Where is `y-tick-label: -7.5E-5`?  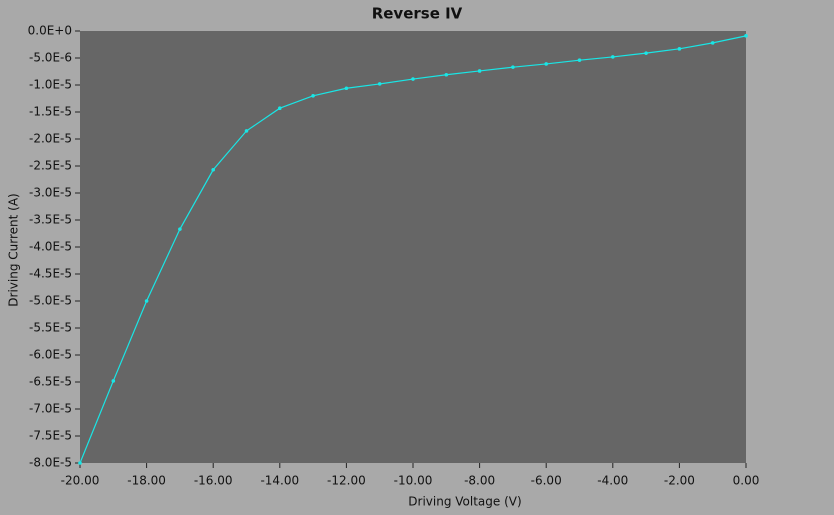
y-tick-label: -7.5E-5 is located at coordinates (50, 436).